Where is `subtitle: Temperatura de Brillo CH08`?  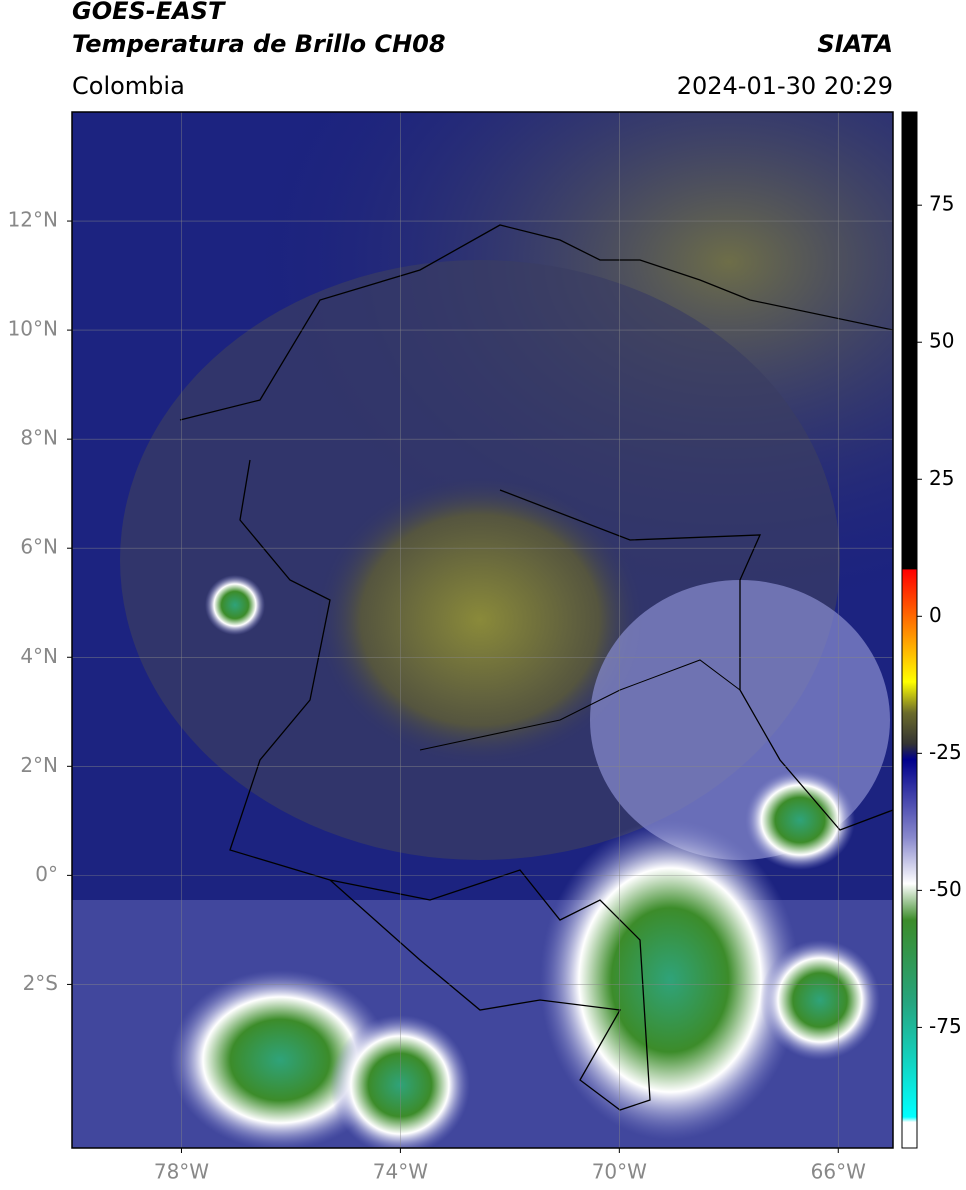
subtitle: Temperatura de Brillo CH08 is located at coordinates (259, 44).